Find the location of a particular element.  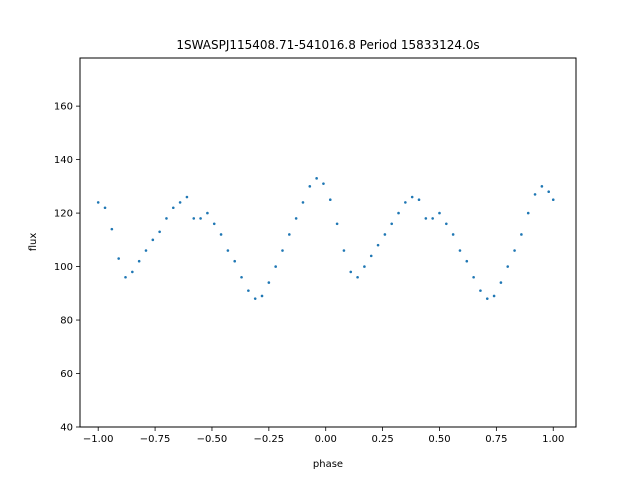

y-tick-label: 120 is located at coordinates (63, 214).